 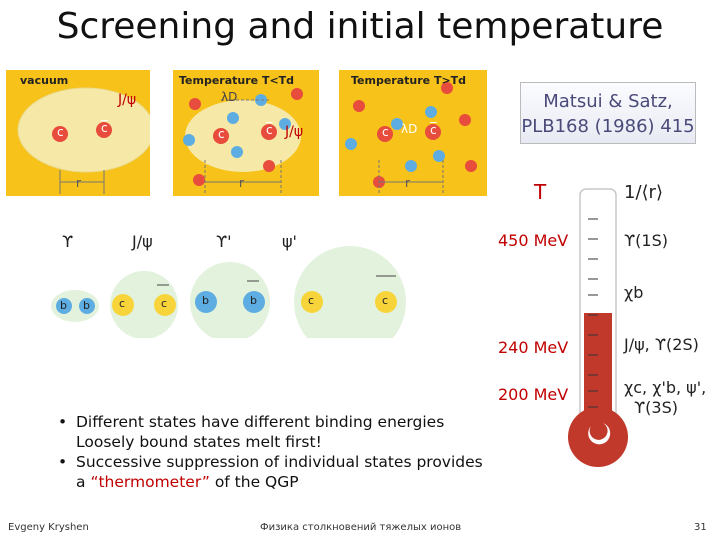 What do you see at coordinates (533, 347) in the screenshot?
I see `temp-240: 240 MeV` at bounding box center [533, 347].